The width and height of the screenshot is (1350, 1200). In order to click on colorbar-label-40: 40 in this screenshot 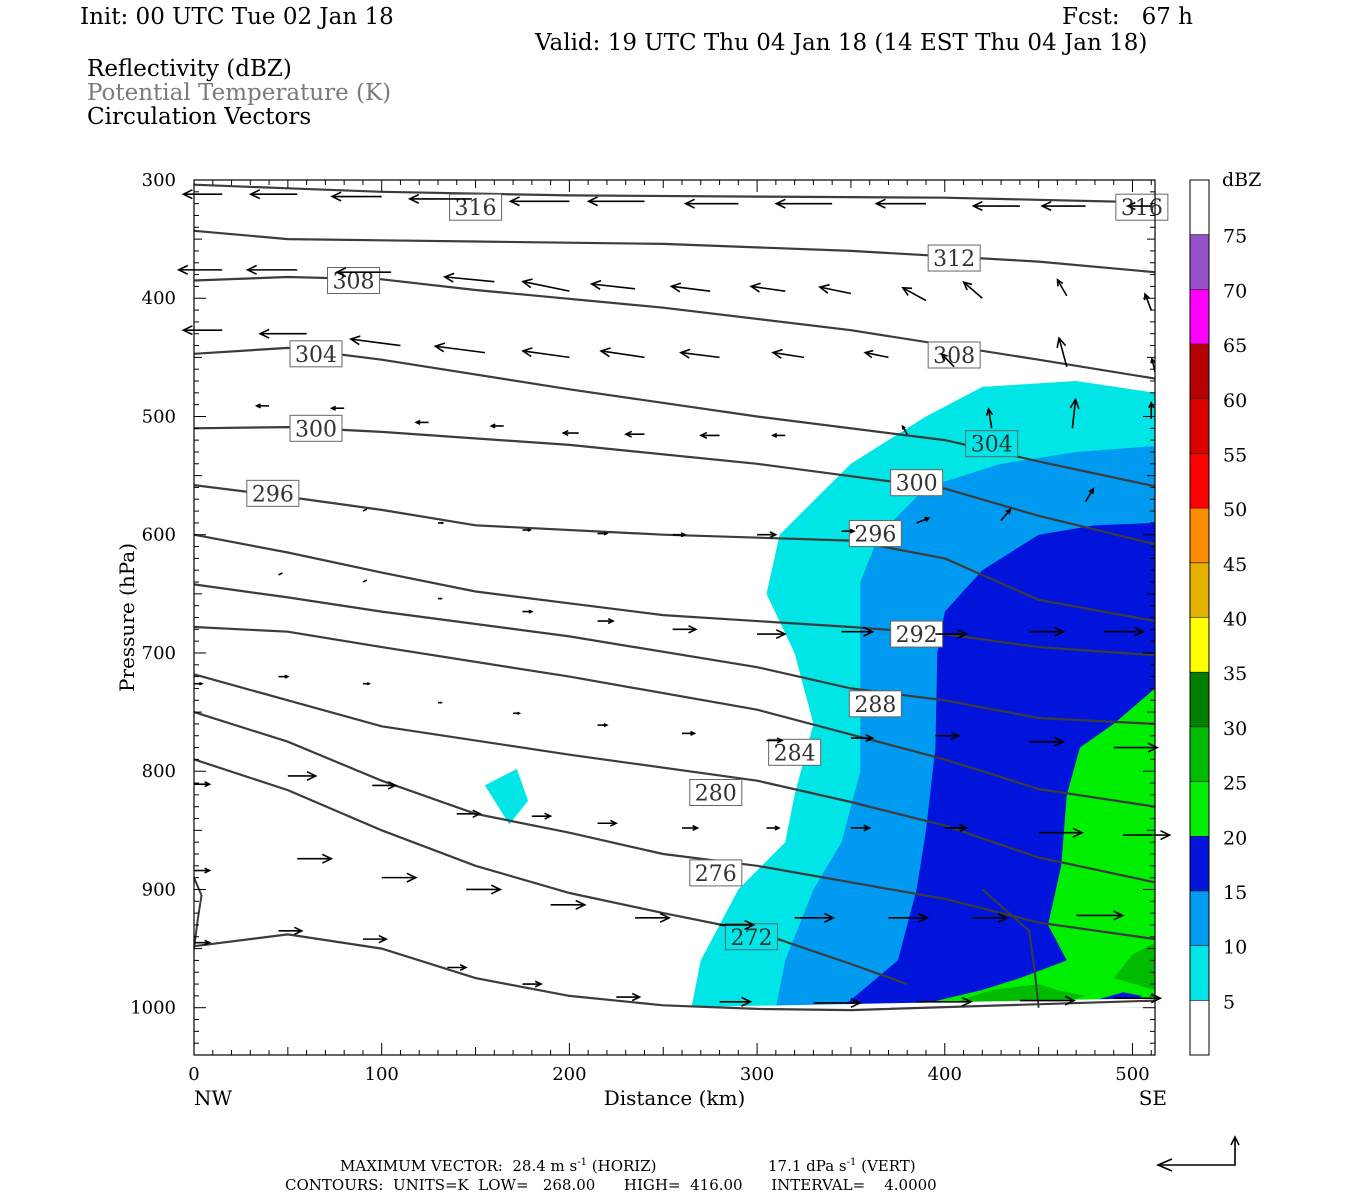, I will do `click(1235, 620)`.